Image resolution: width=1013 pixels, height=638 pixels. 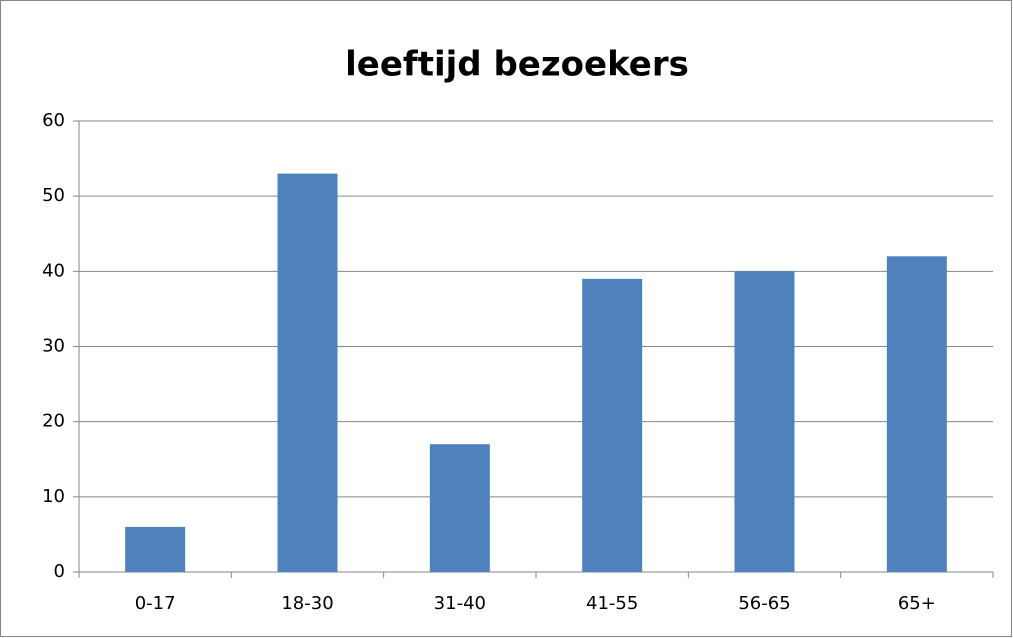 What do you see at coordinates (460, 603) in the screenshot?
I see `x-tick-label: 31-40` at bounding box center [460, 603].